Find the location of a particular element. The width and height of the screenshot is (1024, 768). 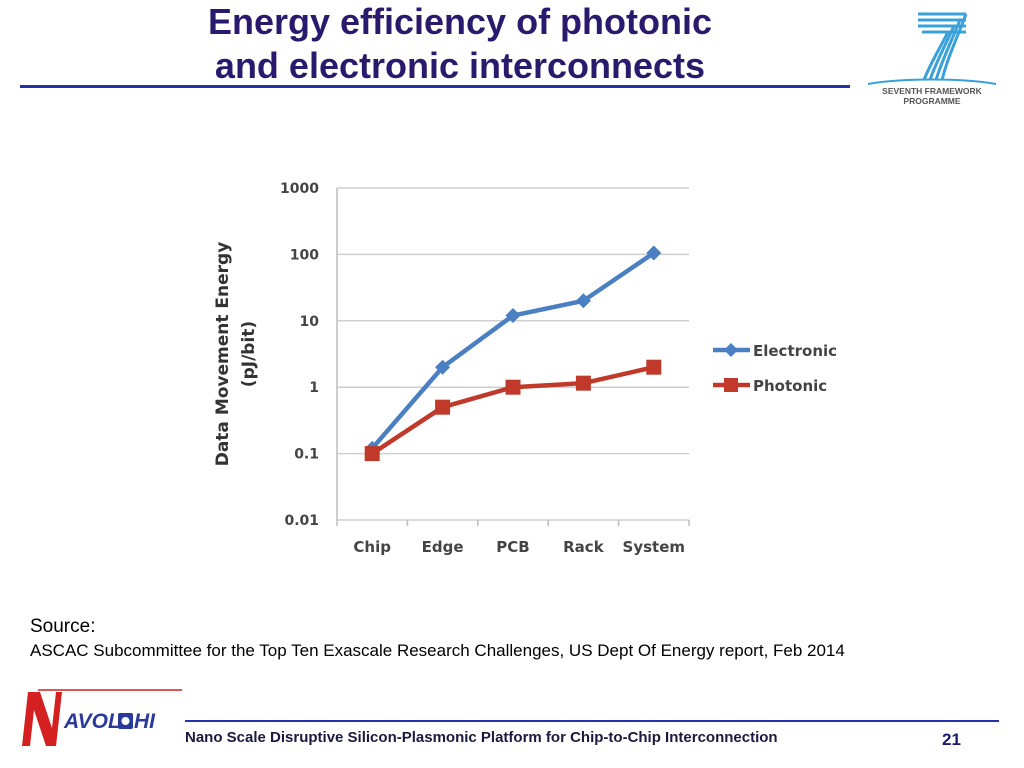

legend-marker-electronic is located at coordinates (731, 350).